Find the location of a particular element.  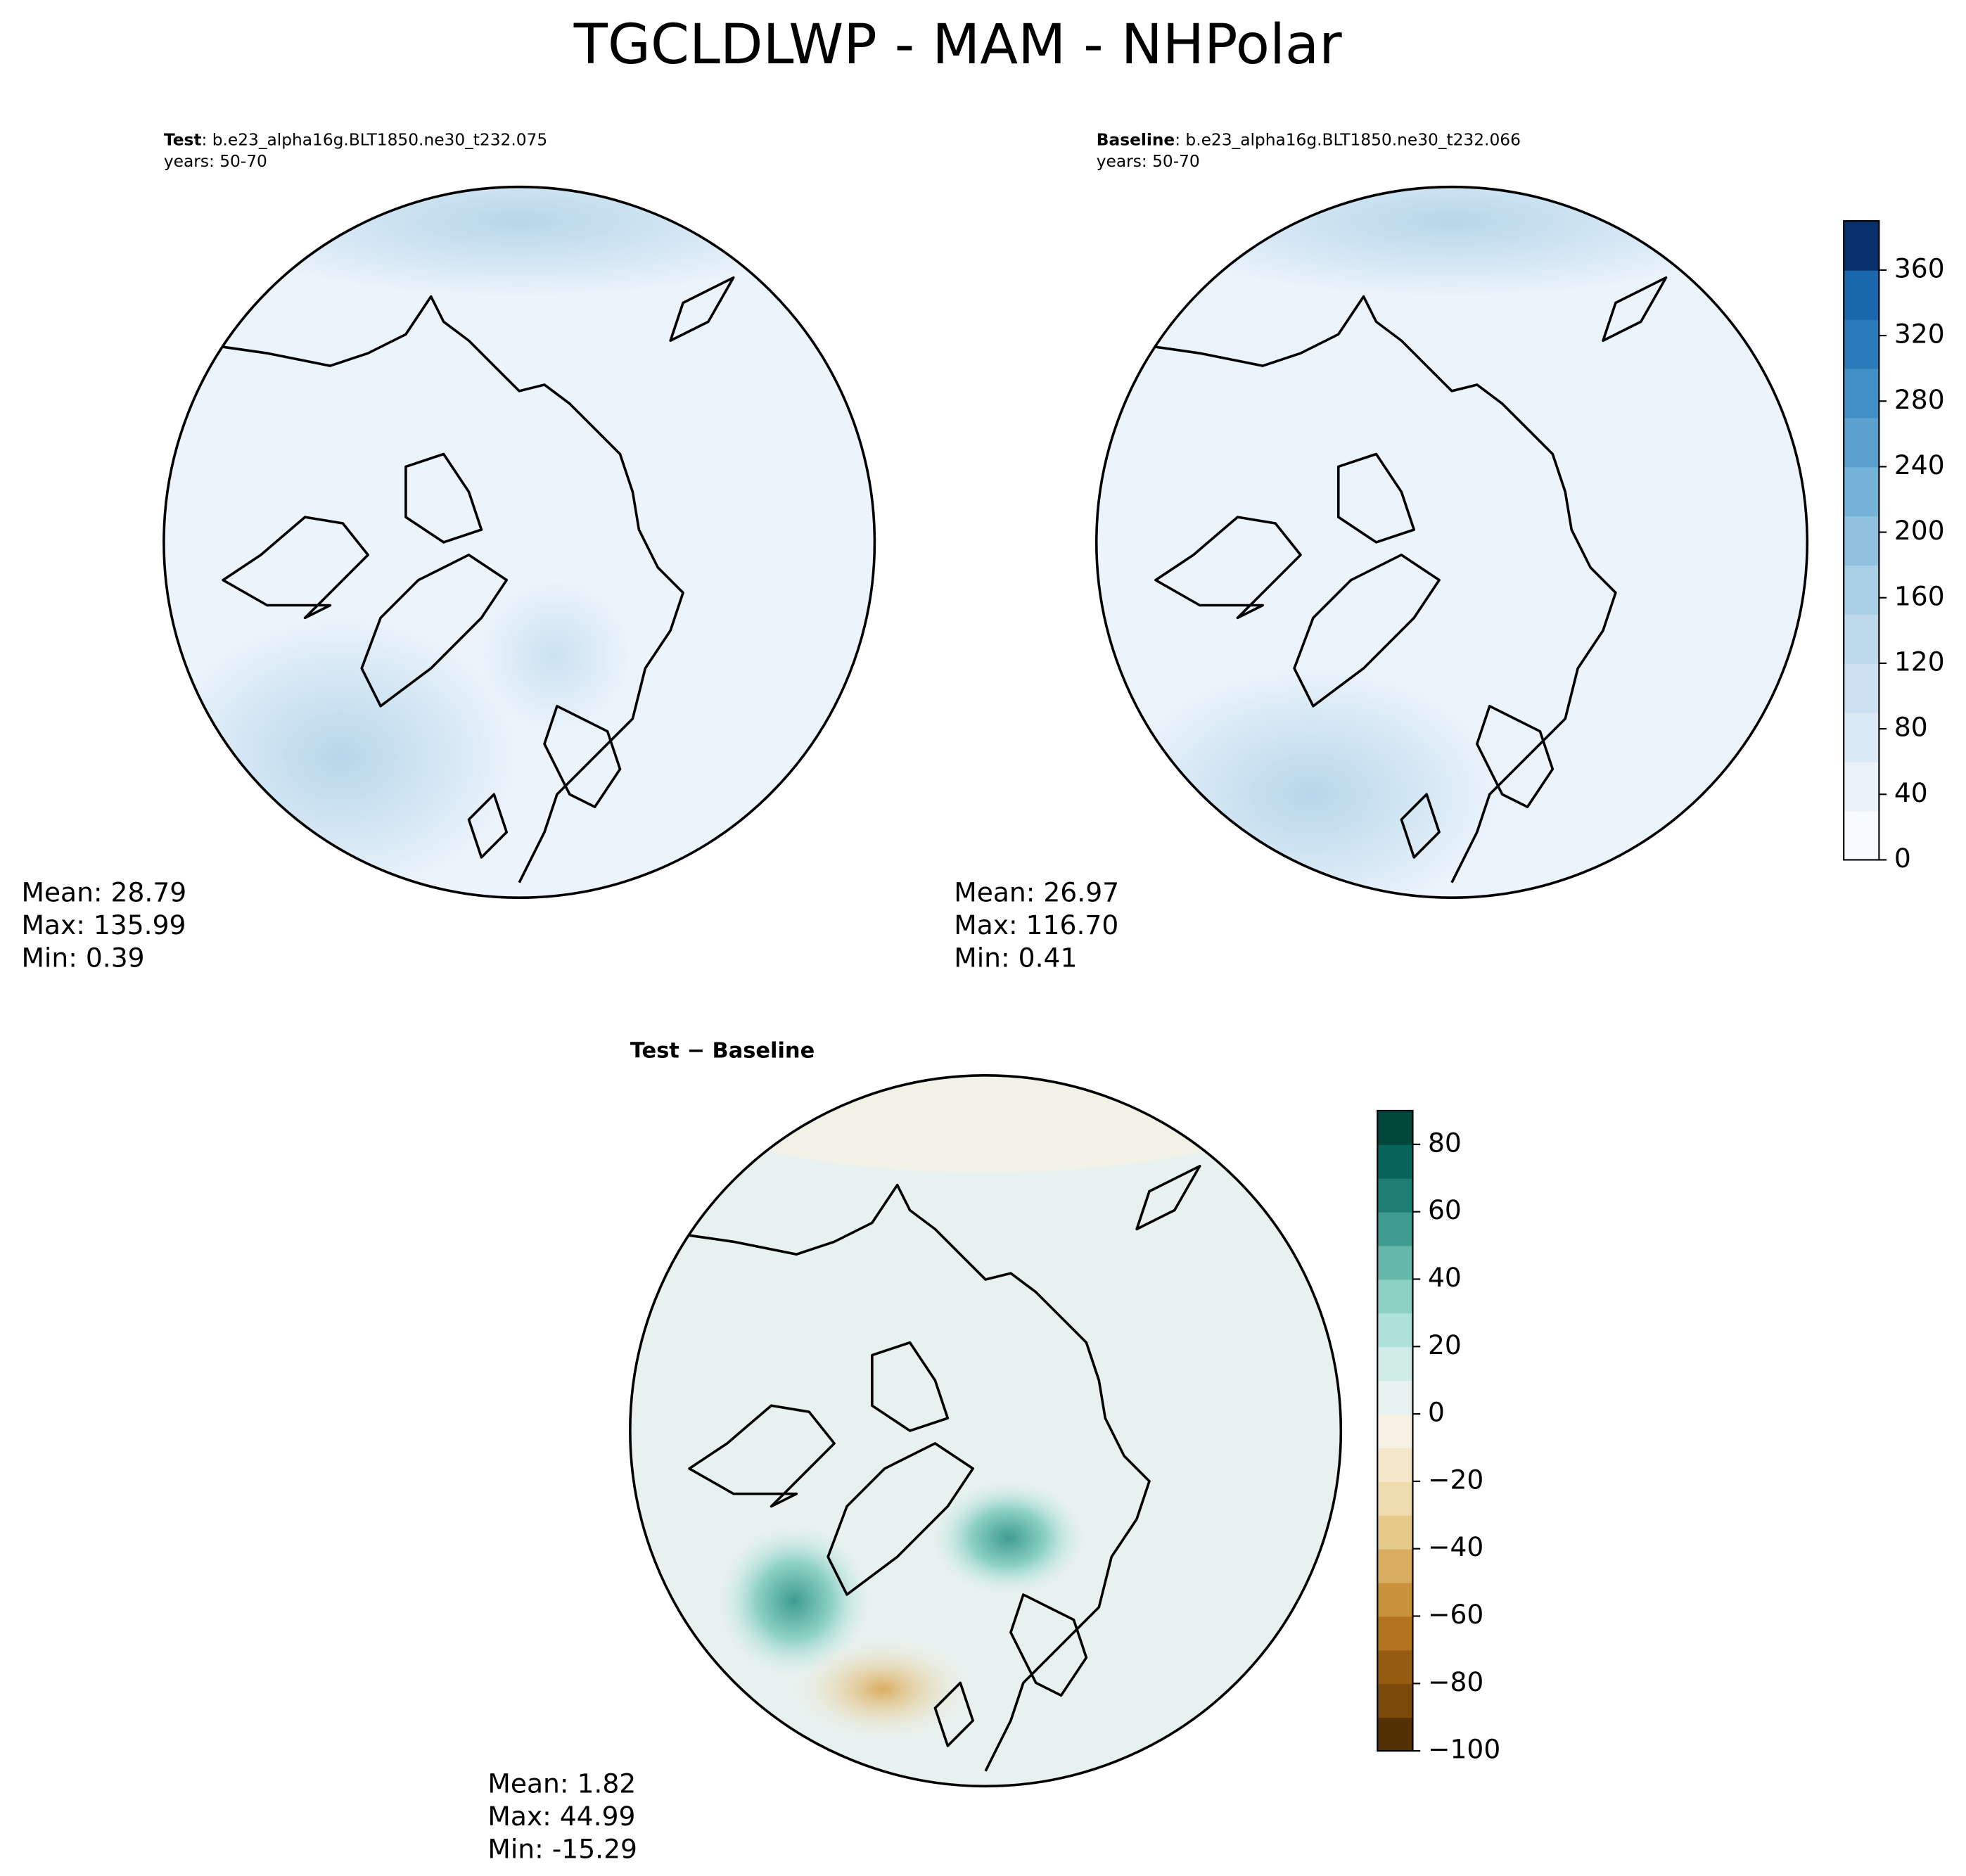

case-name: : b.e23_alpha16g.BLT1850.ne30_t232.075 is located at coordinates (374, 140).